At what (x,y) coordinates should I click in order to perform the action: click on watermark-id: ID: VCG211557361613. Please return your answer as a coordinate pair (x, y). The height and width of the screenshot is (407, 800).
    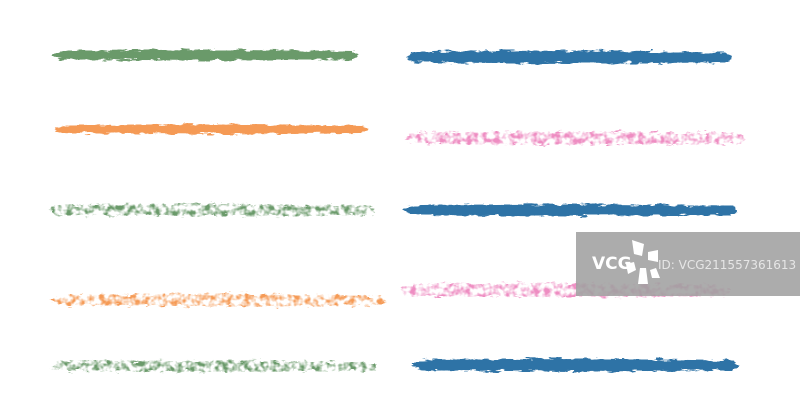
    Looking at the image, I should click on (727, 265).